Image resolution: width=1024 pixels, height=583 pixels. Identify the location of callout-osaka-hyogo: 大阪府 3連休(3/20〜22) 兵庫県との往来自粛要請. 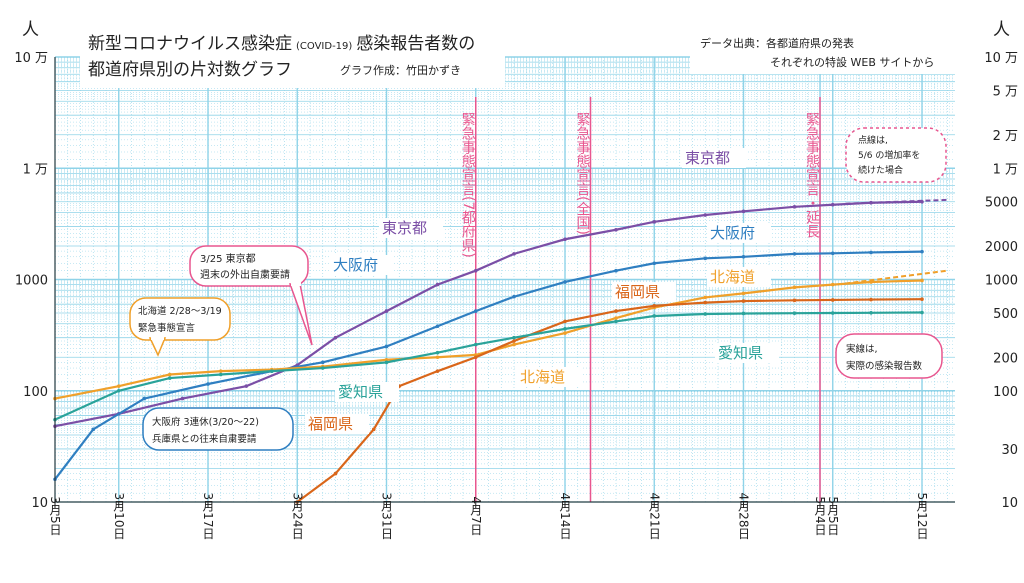
(218, 429).